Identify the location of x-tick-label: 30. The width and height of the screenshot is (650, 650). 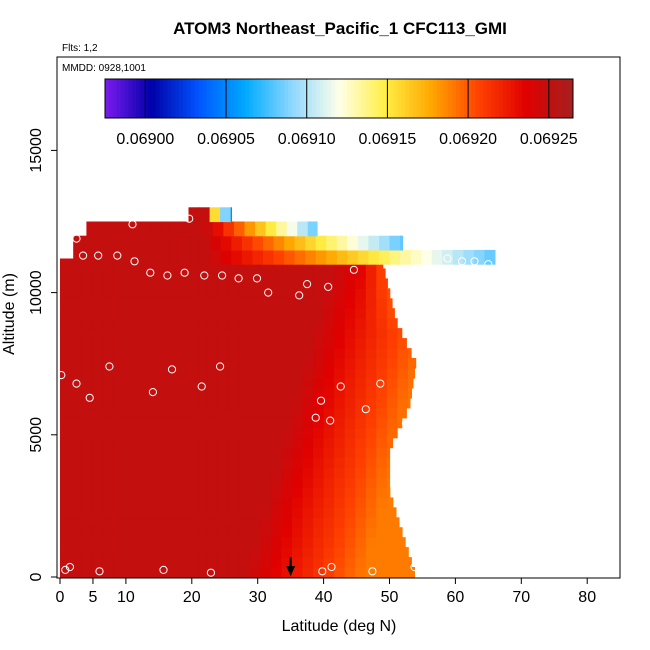
(258, 597).